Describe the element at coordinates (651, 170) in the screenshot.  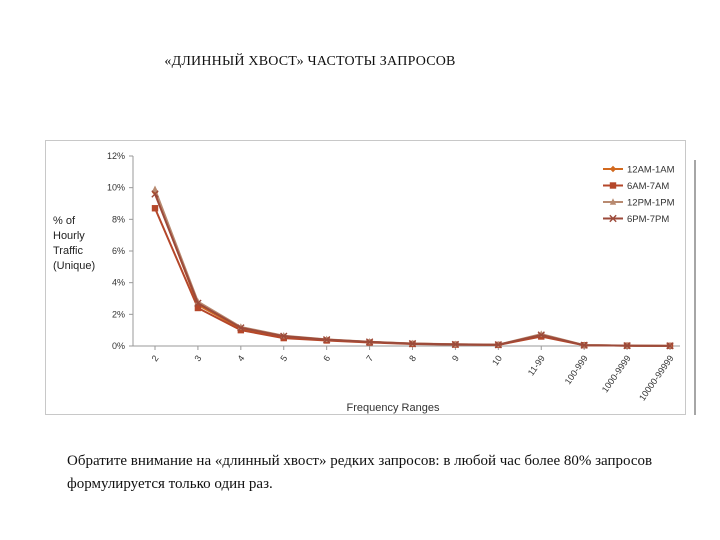
I see `legend-label: 12AM-1AM` at that location.